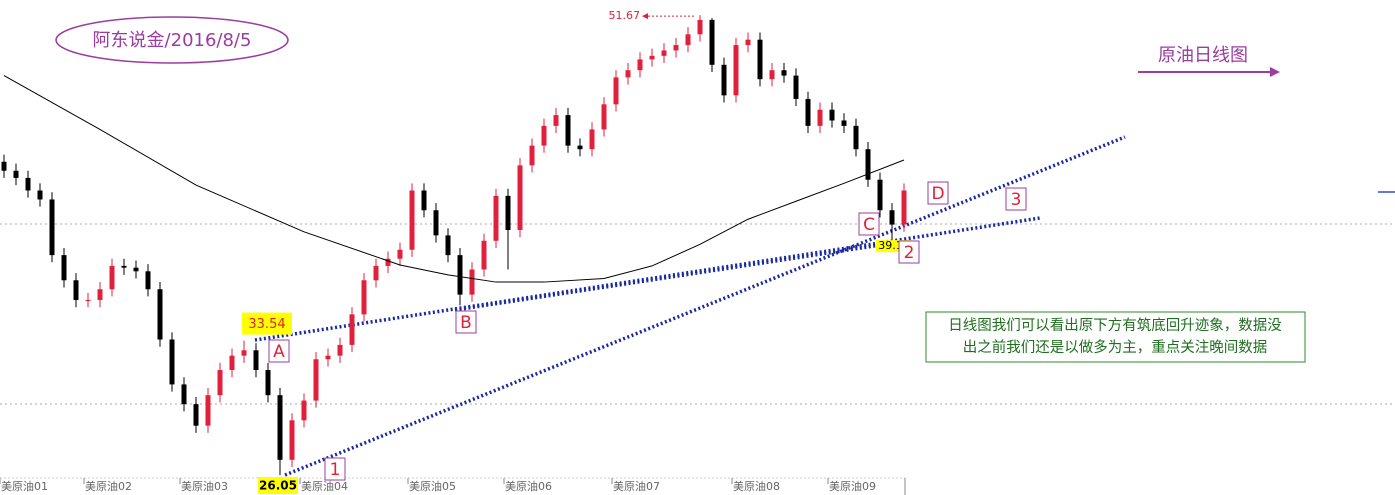  What do you see at coordinates (324, 486) in the screenshot?
I see `x-tick-label: 美原油04` at bounding box center [324, 486].